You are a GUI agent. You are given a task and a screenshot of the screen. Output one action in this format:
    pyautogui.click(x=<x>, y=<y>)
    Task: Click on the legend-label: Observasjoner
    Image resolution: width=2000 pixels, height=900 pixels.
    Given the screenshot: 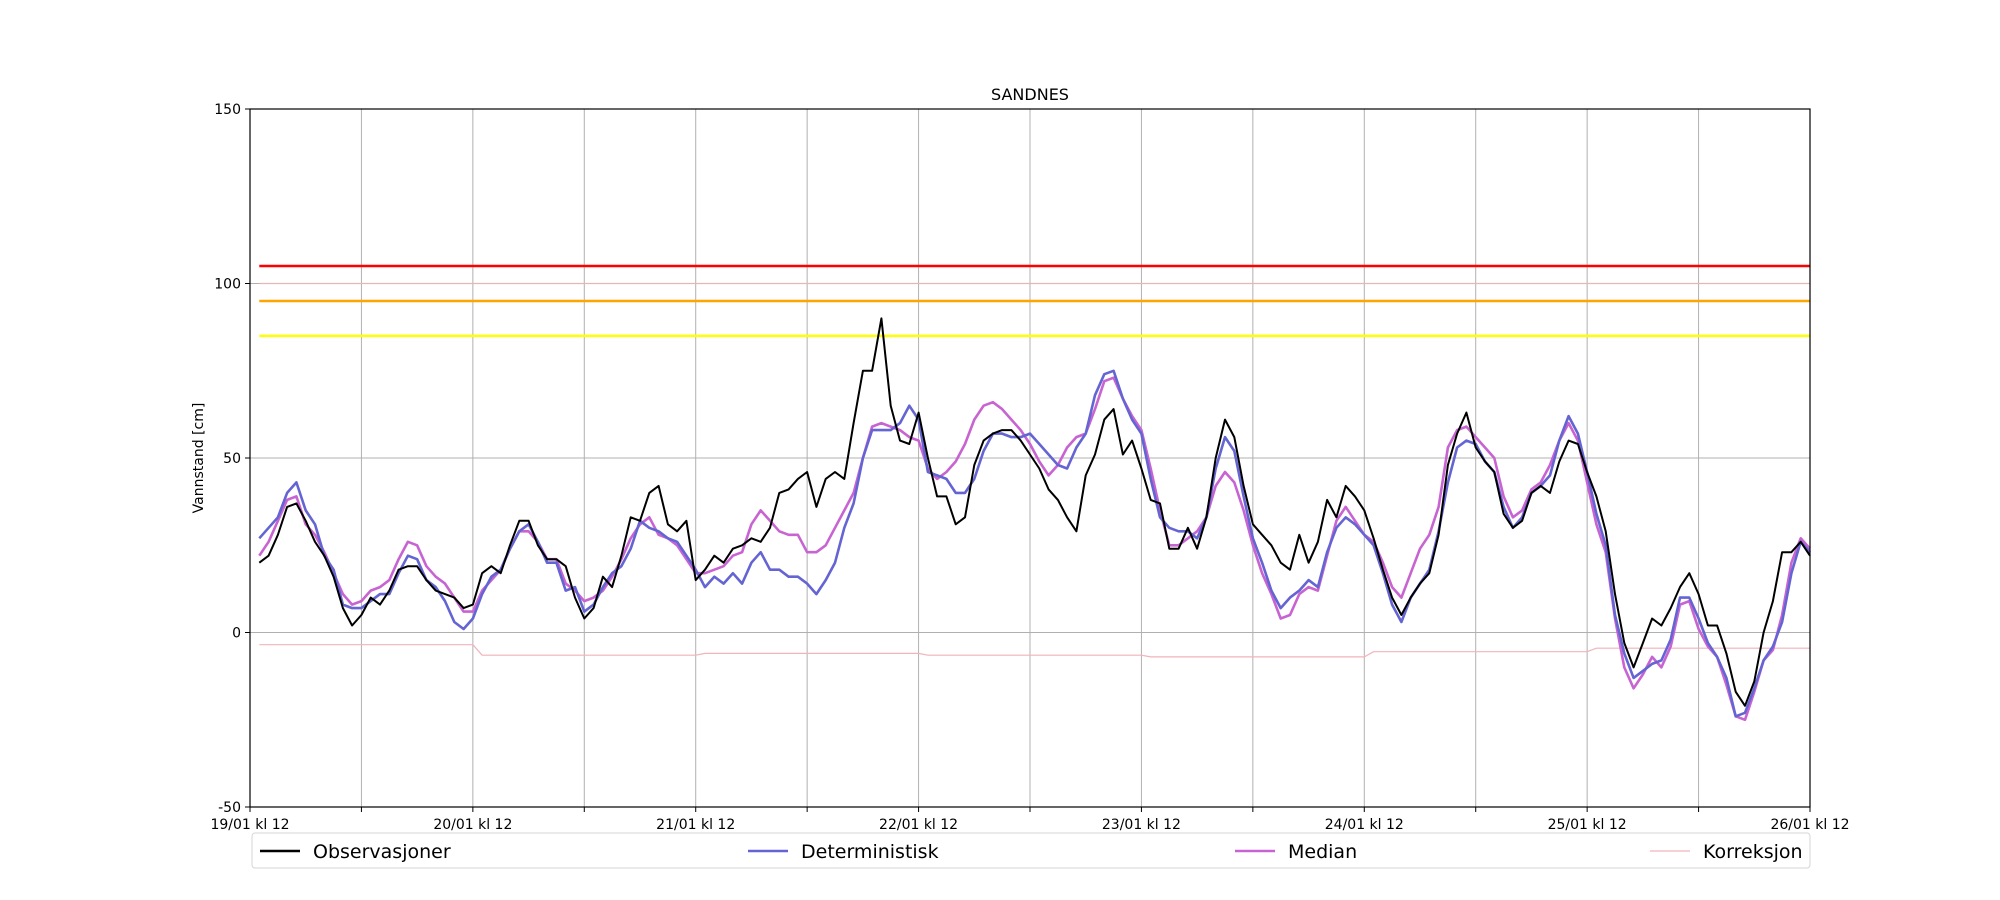 What is the action you would take?
    pyautogui.click(x=382, y=852)
    